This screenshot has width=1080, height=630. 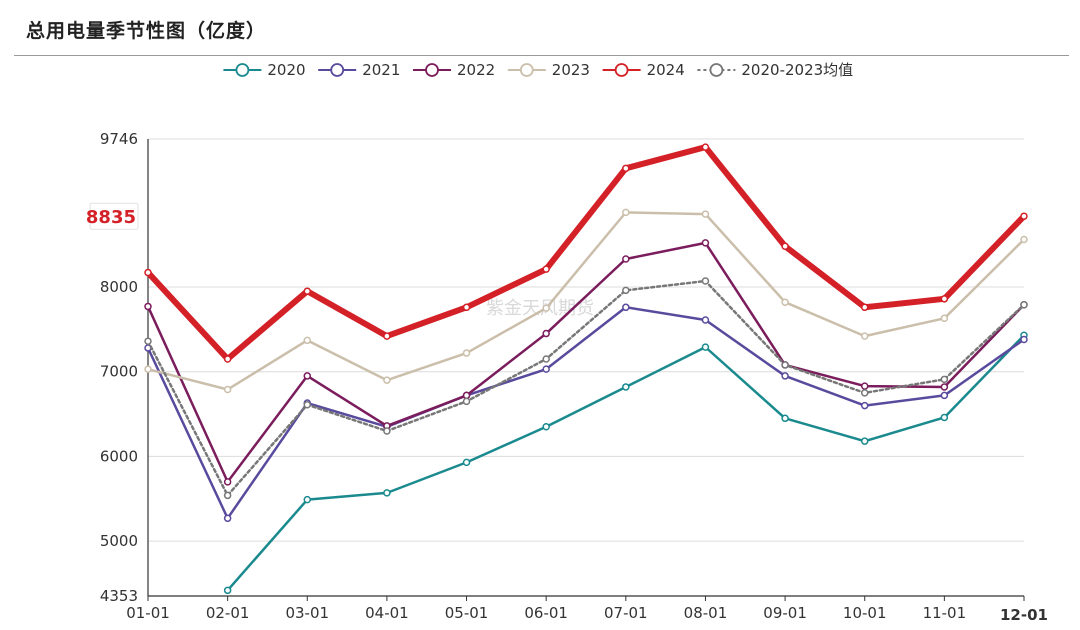 What do you see at coordinates (454, 70) in the screenshot?
I see `legend-item-2022: 2022` at bounding box center [454, 70].